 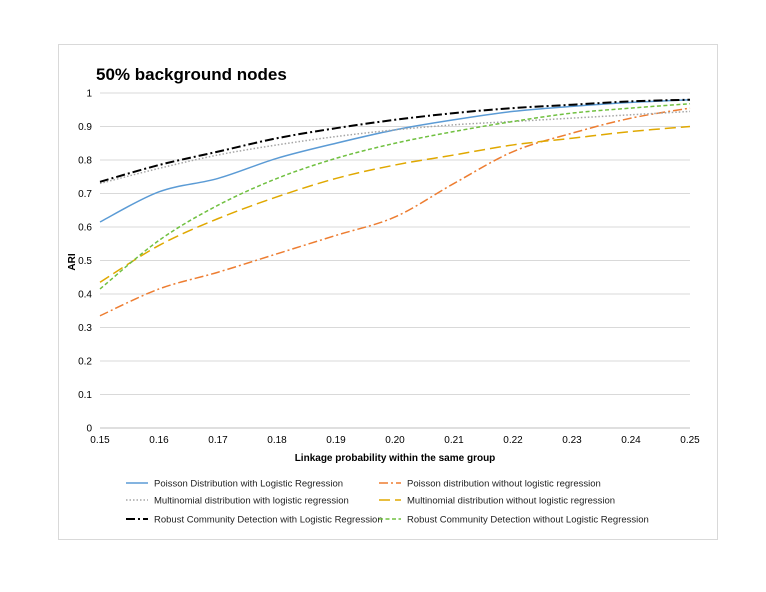 I want to click on x-tick-label: 0.24, so click(x=631, y=440).